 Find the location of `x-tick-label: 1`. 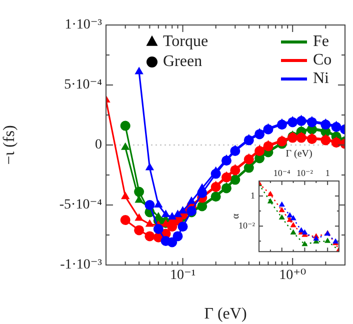

x-tick-label: 1 is located at coordinates (327, 173).